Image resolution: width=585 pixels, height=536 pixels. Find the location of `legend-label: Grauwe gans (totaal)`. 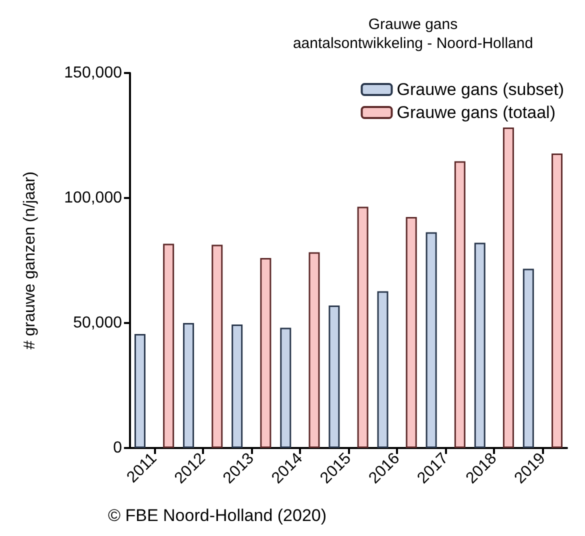

legend-label: Grauwe gans (totaal) is located at coordinates (476, 112).